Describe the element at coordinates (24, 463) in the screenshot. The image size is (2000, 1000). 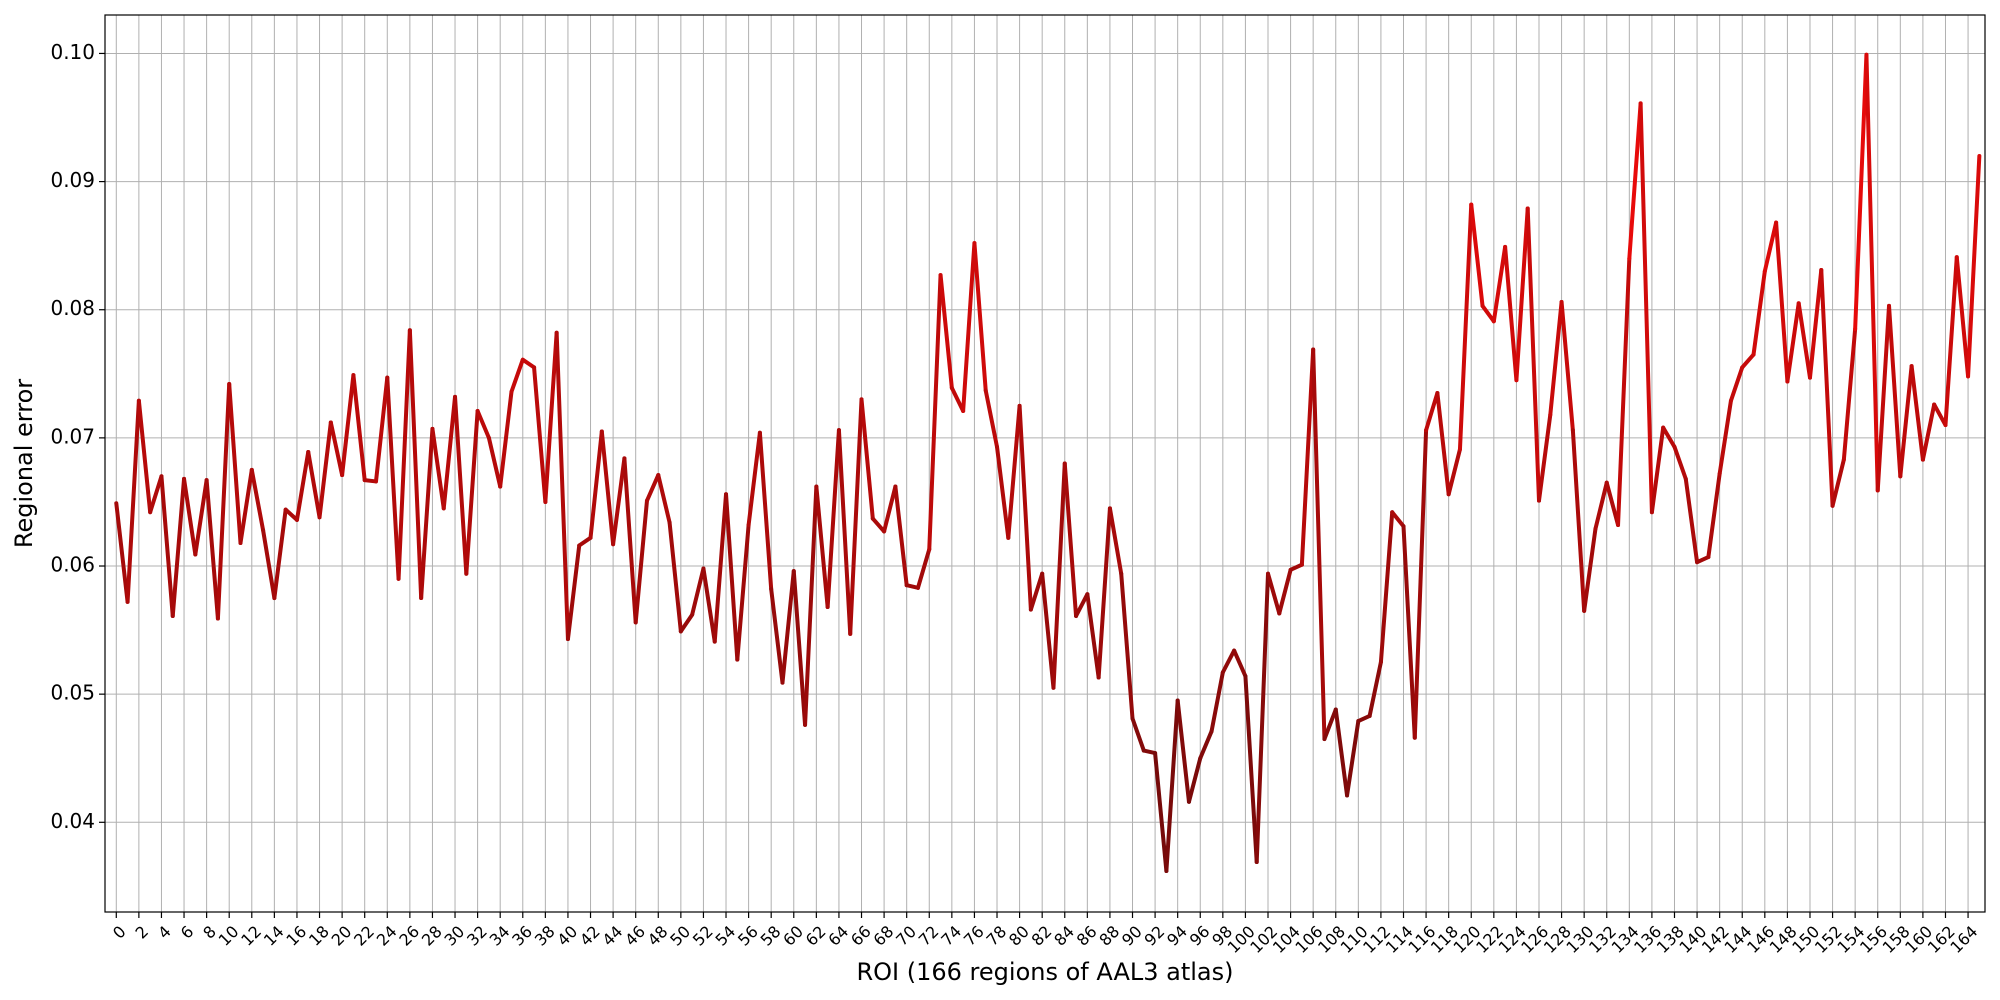
I see `y-axis-title: Regional error` at that location.